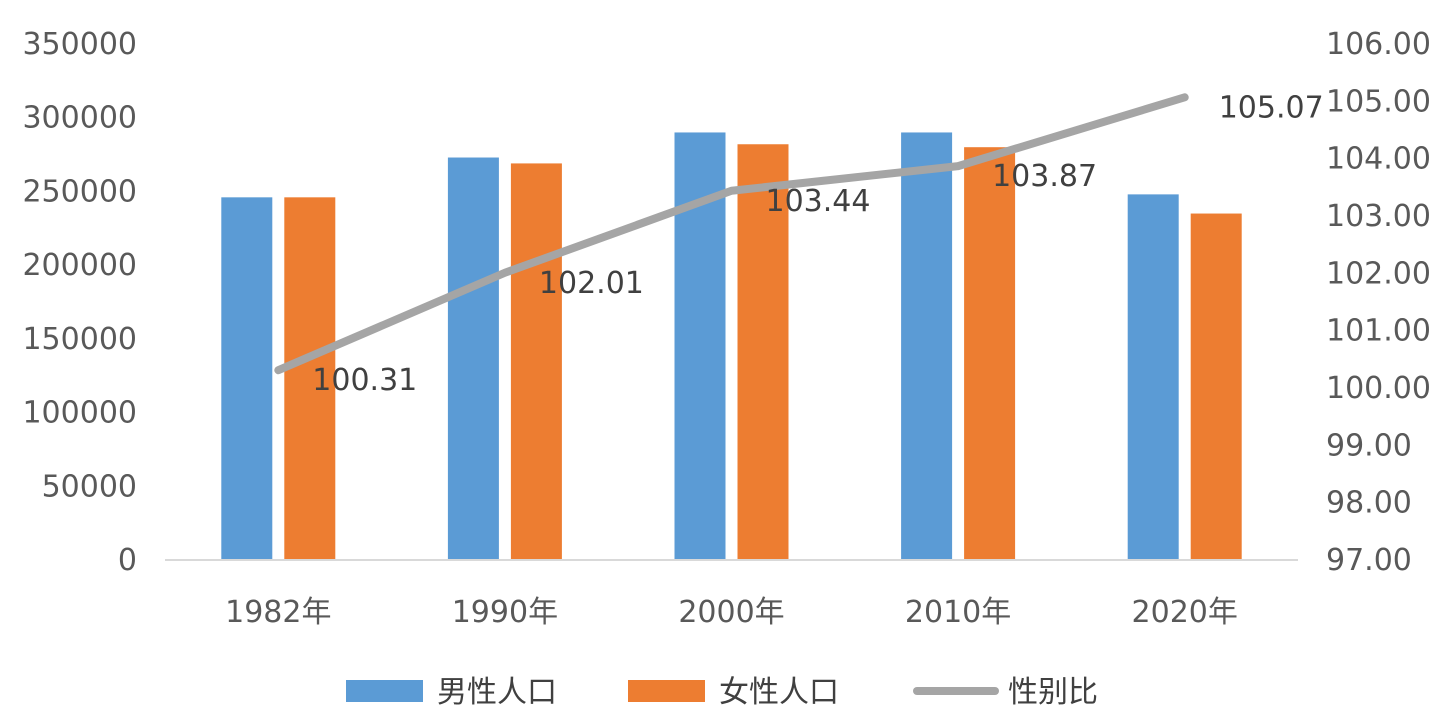 Image resolution: width=1445 pixels, height=723 pixels. I want to click on category-tick-label: 2010年, so click(958, 612).